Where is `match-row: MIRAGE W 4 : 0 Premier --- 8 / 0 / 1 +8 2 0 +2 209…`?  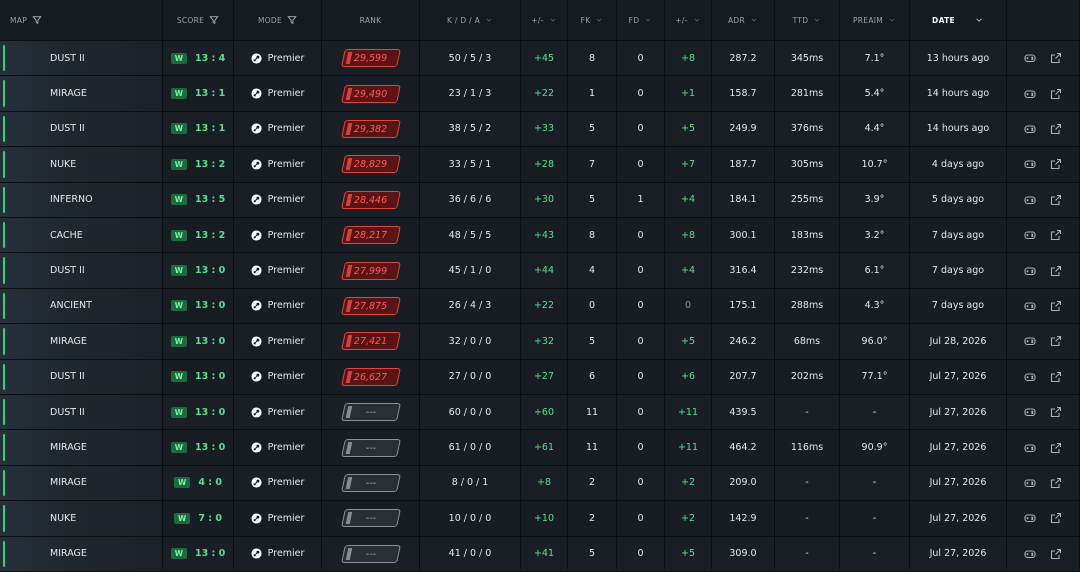 match-row: MIRAGE W 4 : 0 Premier --- 8 / 0 / 1 +8 2 0 +2 209… is located at coordinates (540, 482).